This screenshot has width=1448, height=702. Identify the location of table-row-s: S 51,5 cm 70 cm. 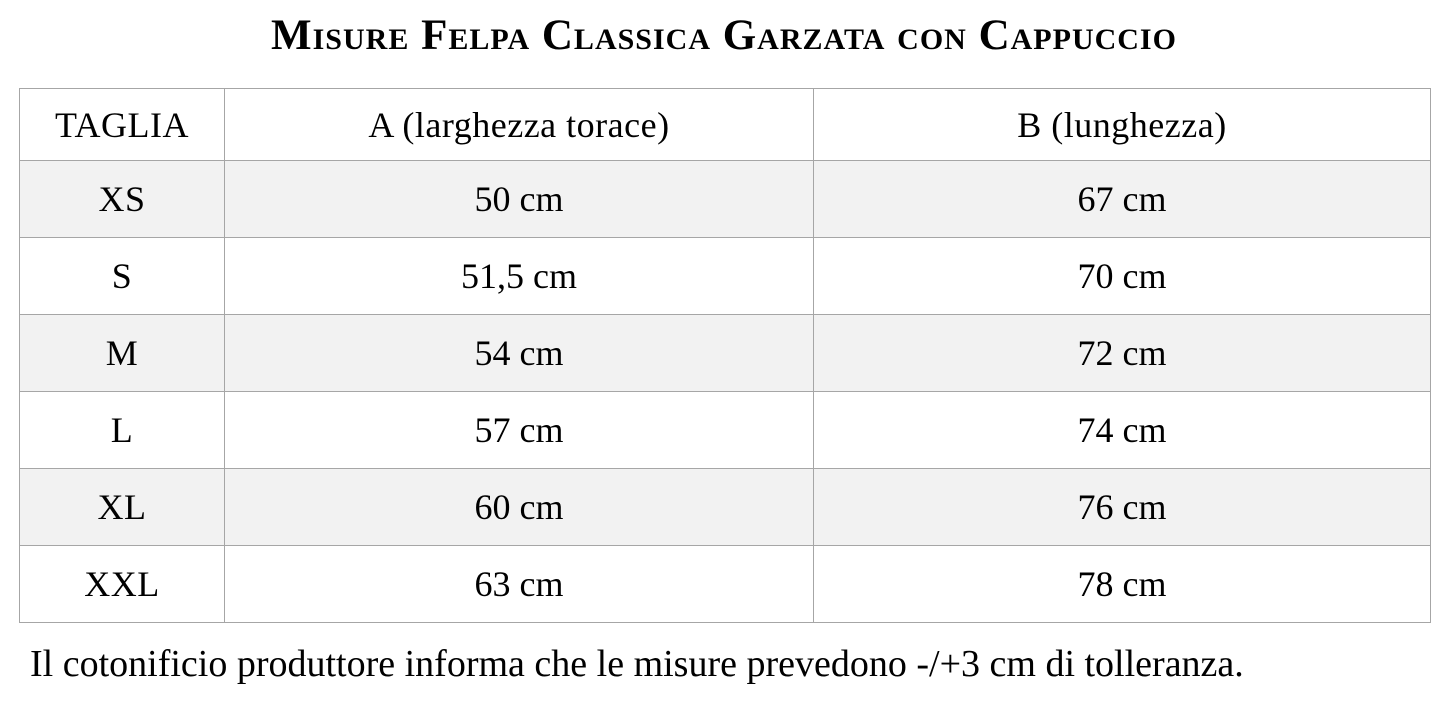
(725, 276).